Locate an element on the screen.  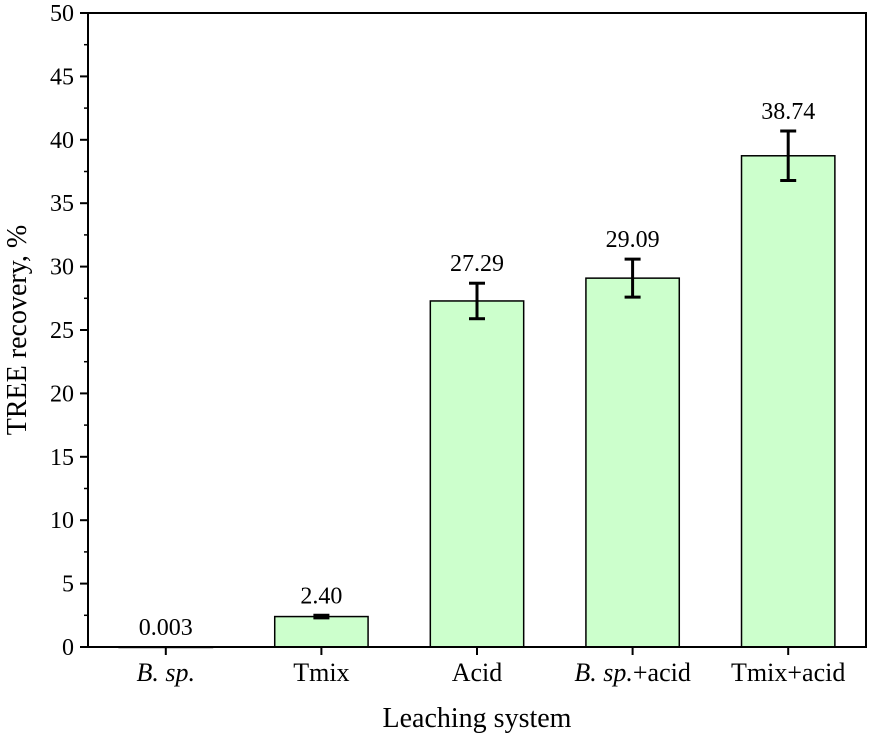
y-tick-label: 35 is located at coordinates (62, 204).